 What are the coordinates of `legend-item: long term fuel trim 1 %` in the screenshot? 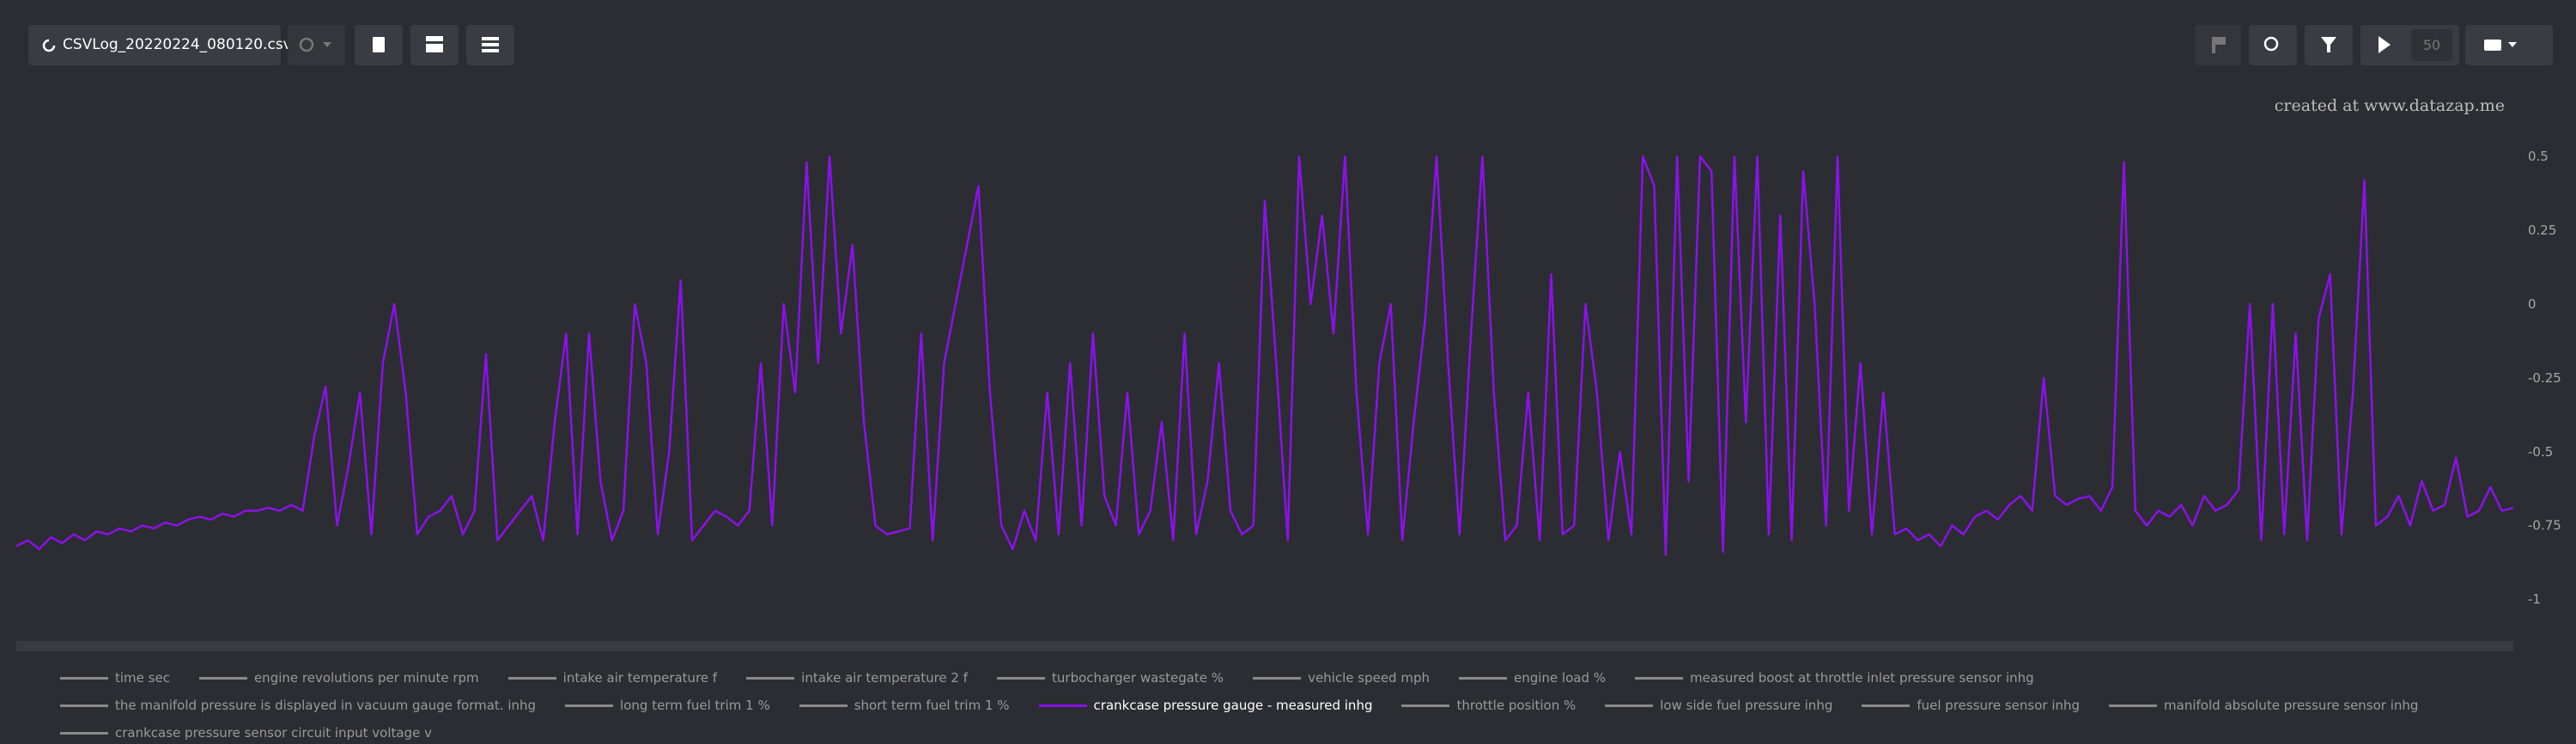 It's located at (667, 705).